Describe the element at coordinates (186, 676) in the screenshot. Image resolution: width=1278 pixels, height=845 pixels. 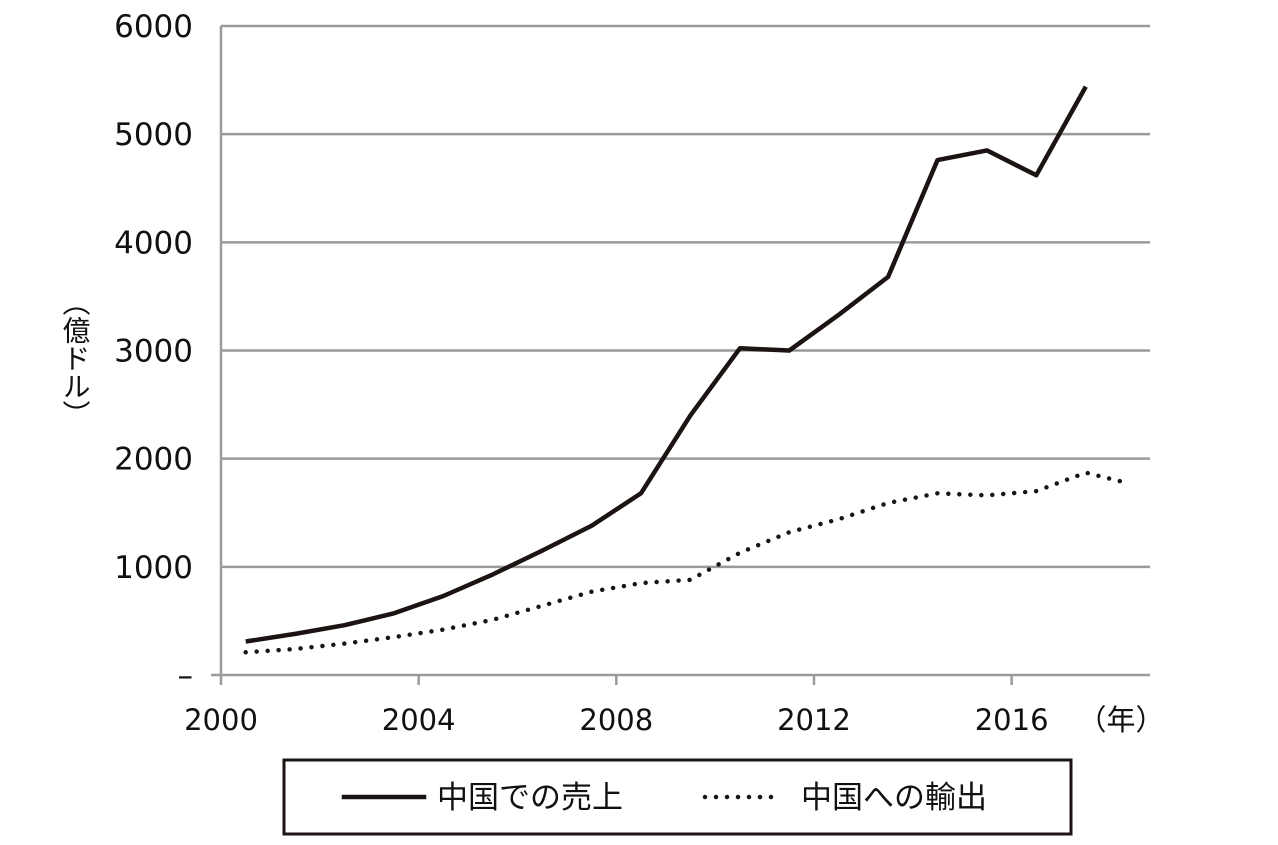
I see `y-tick-label: –` at that location.